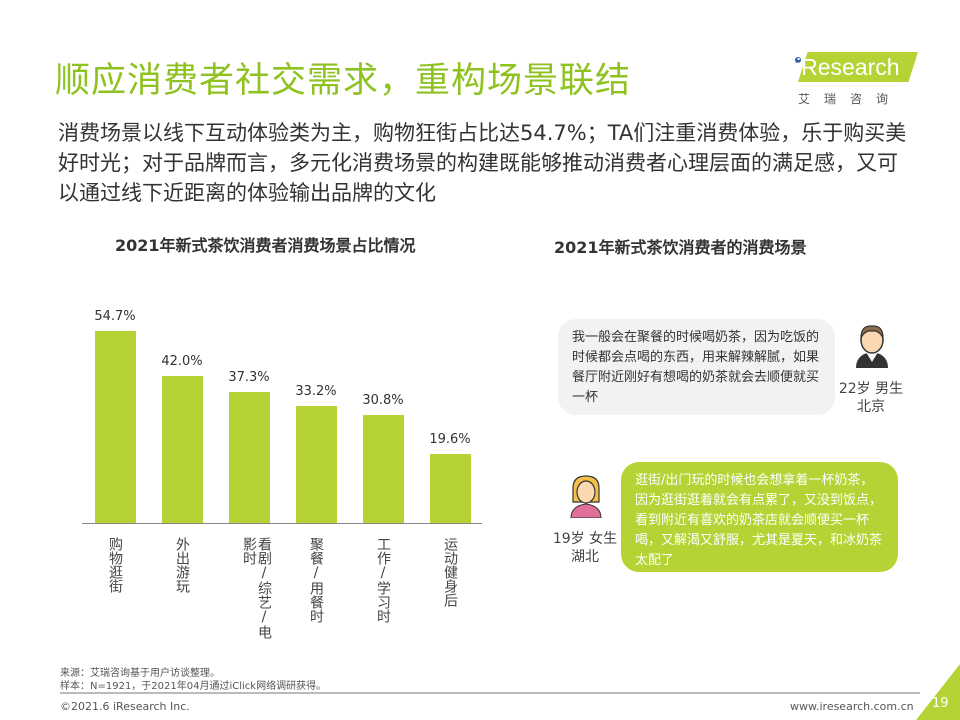 The image size is (960, 720). I want to click on source-note: 来源：艾瑞咨询基于用户访谈整理。, so click(140, 673).